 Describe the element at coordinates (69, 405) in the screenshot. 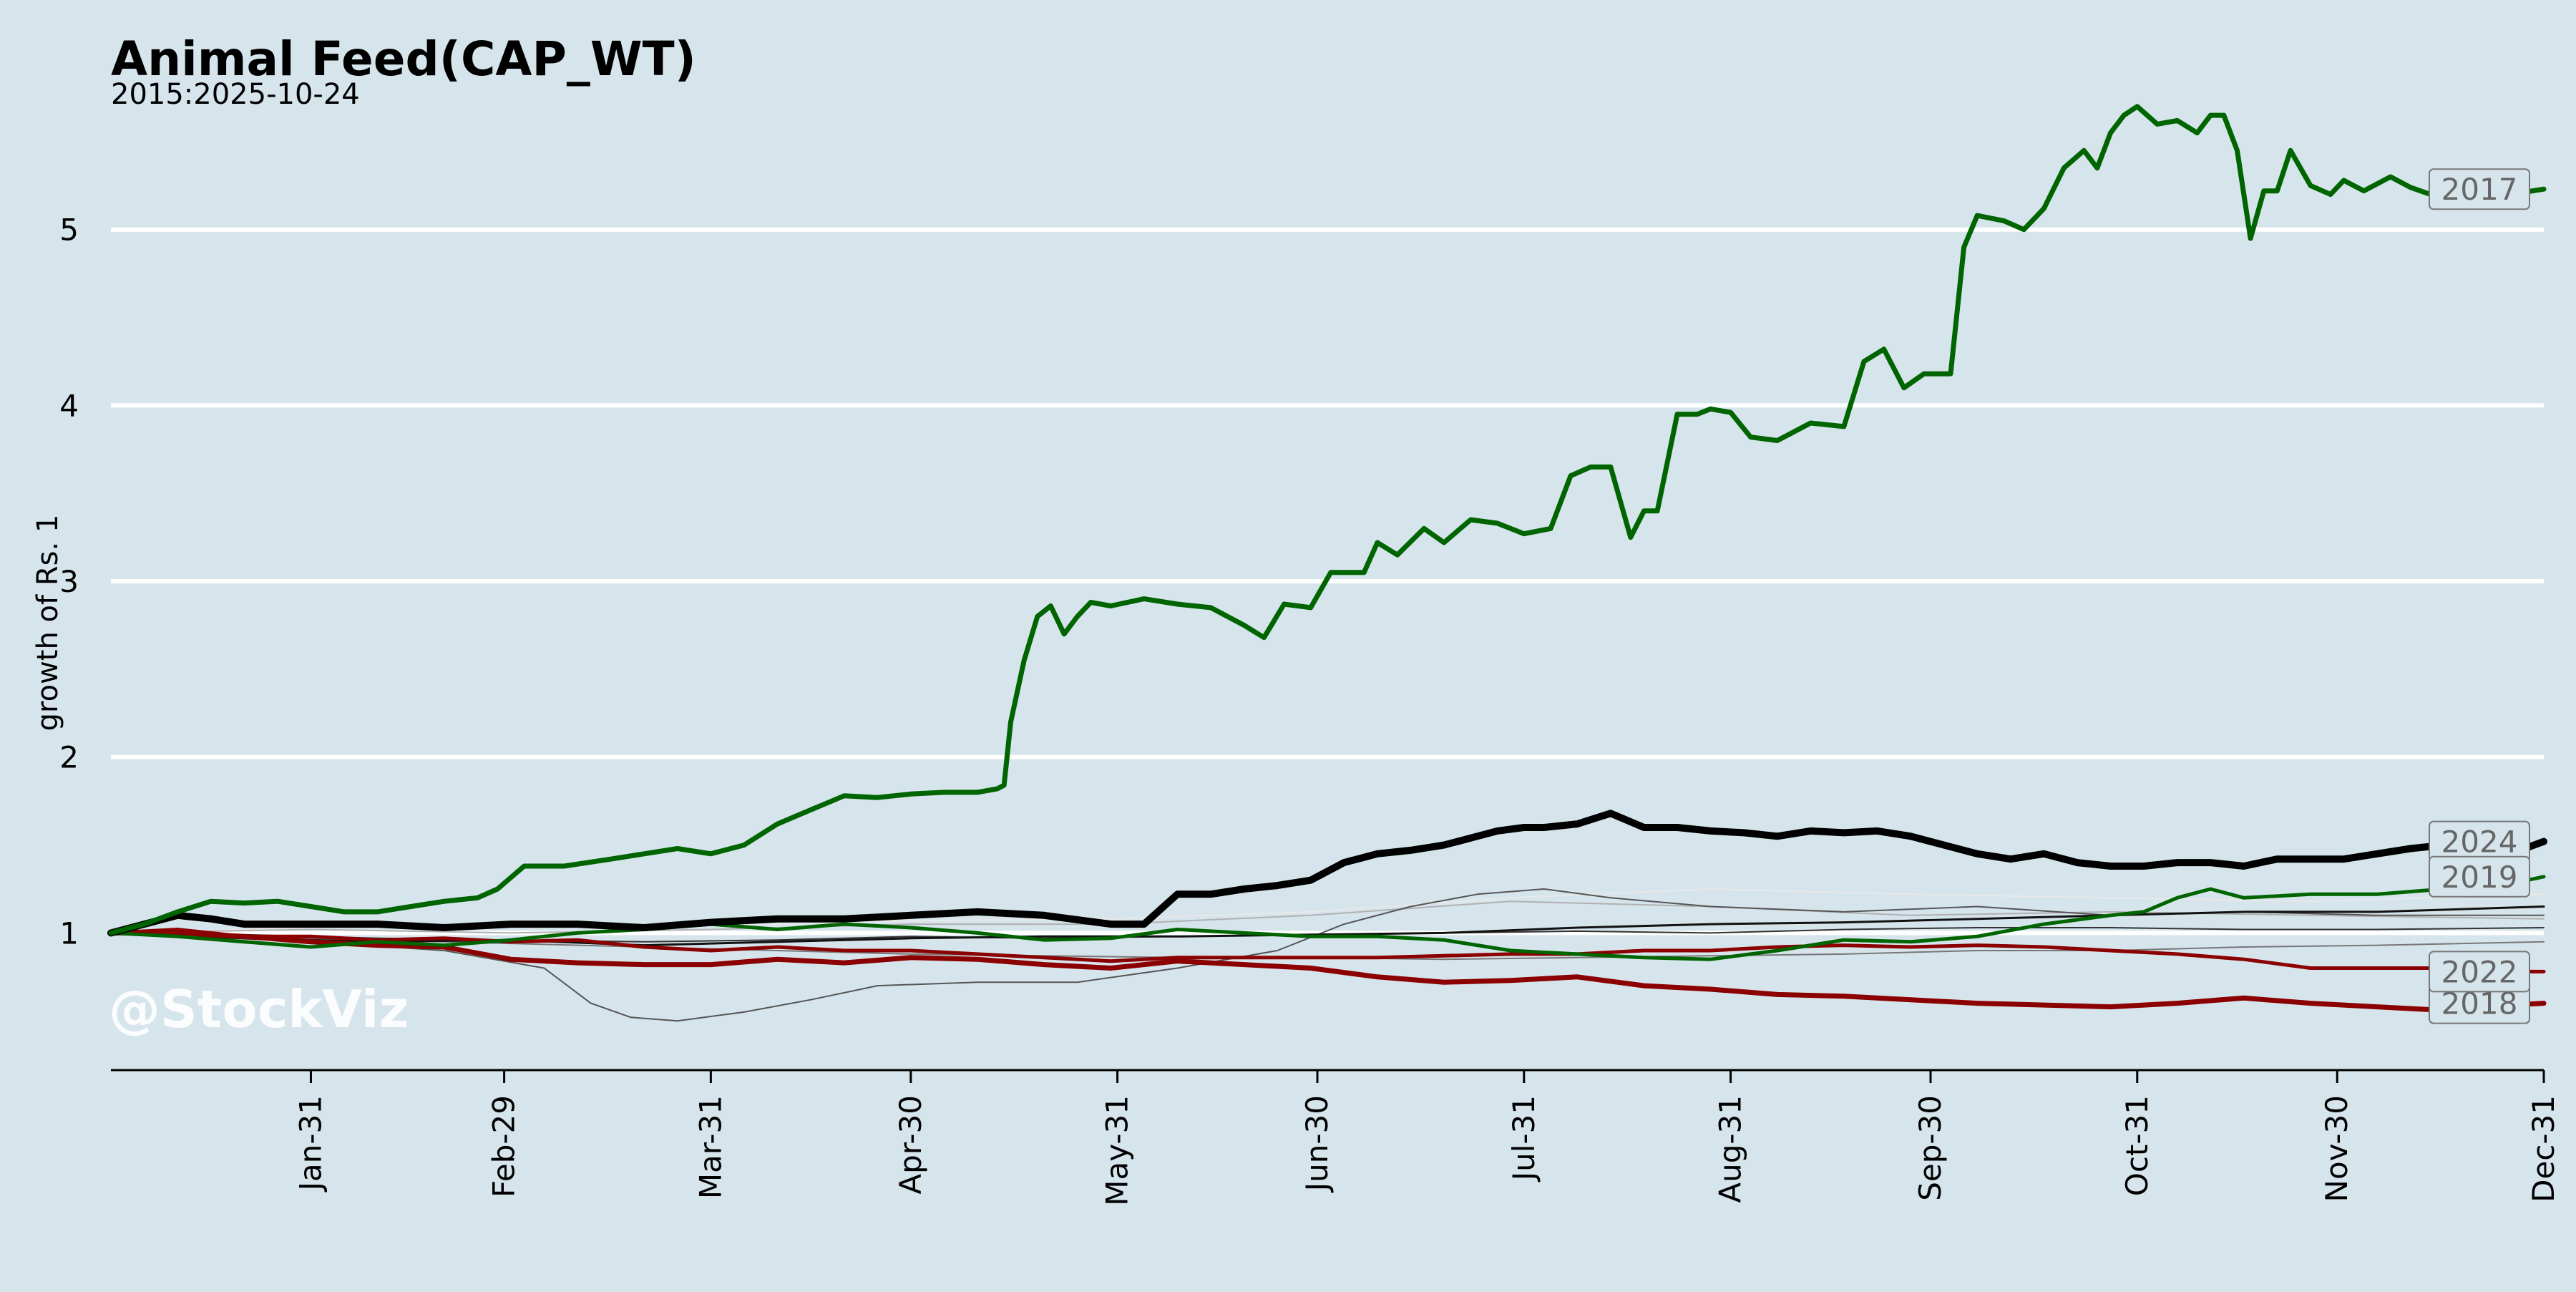

I see `y-tick-label: 4` at that location.